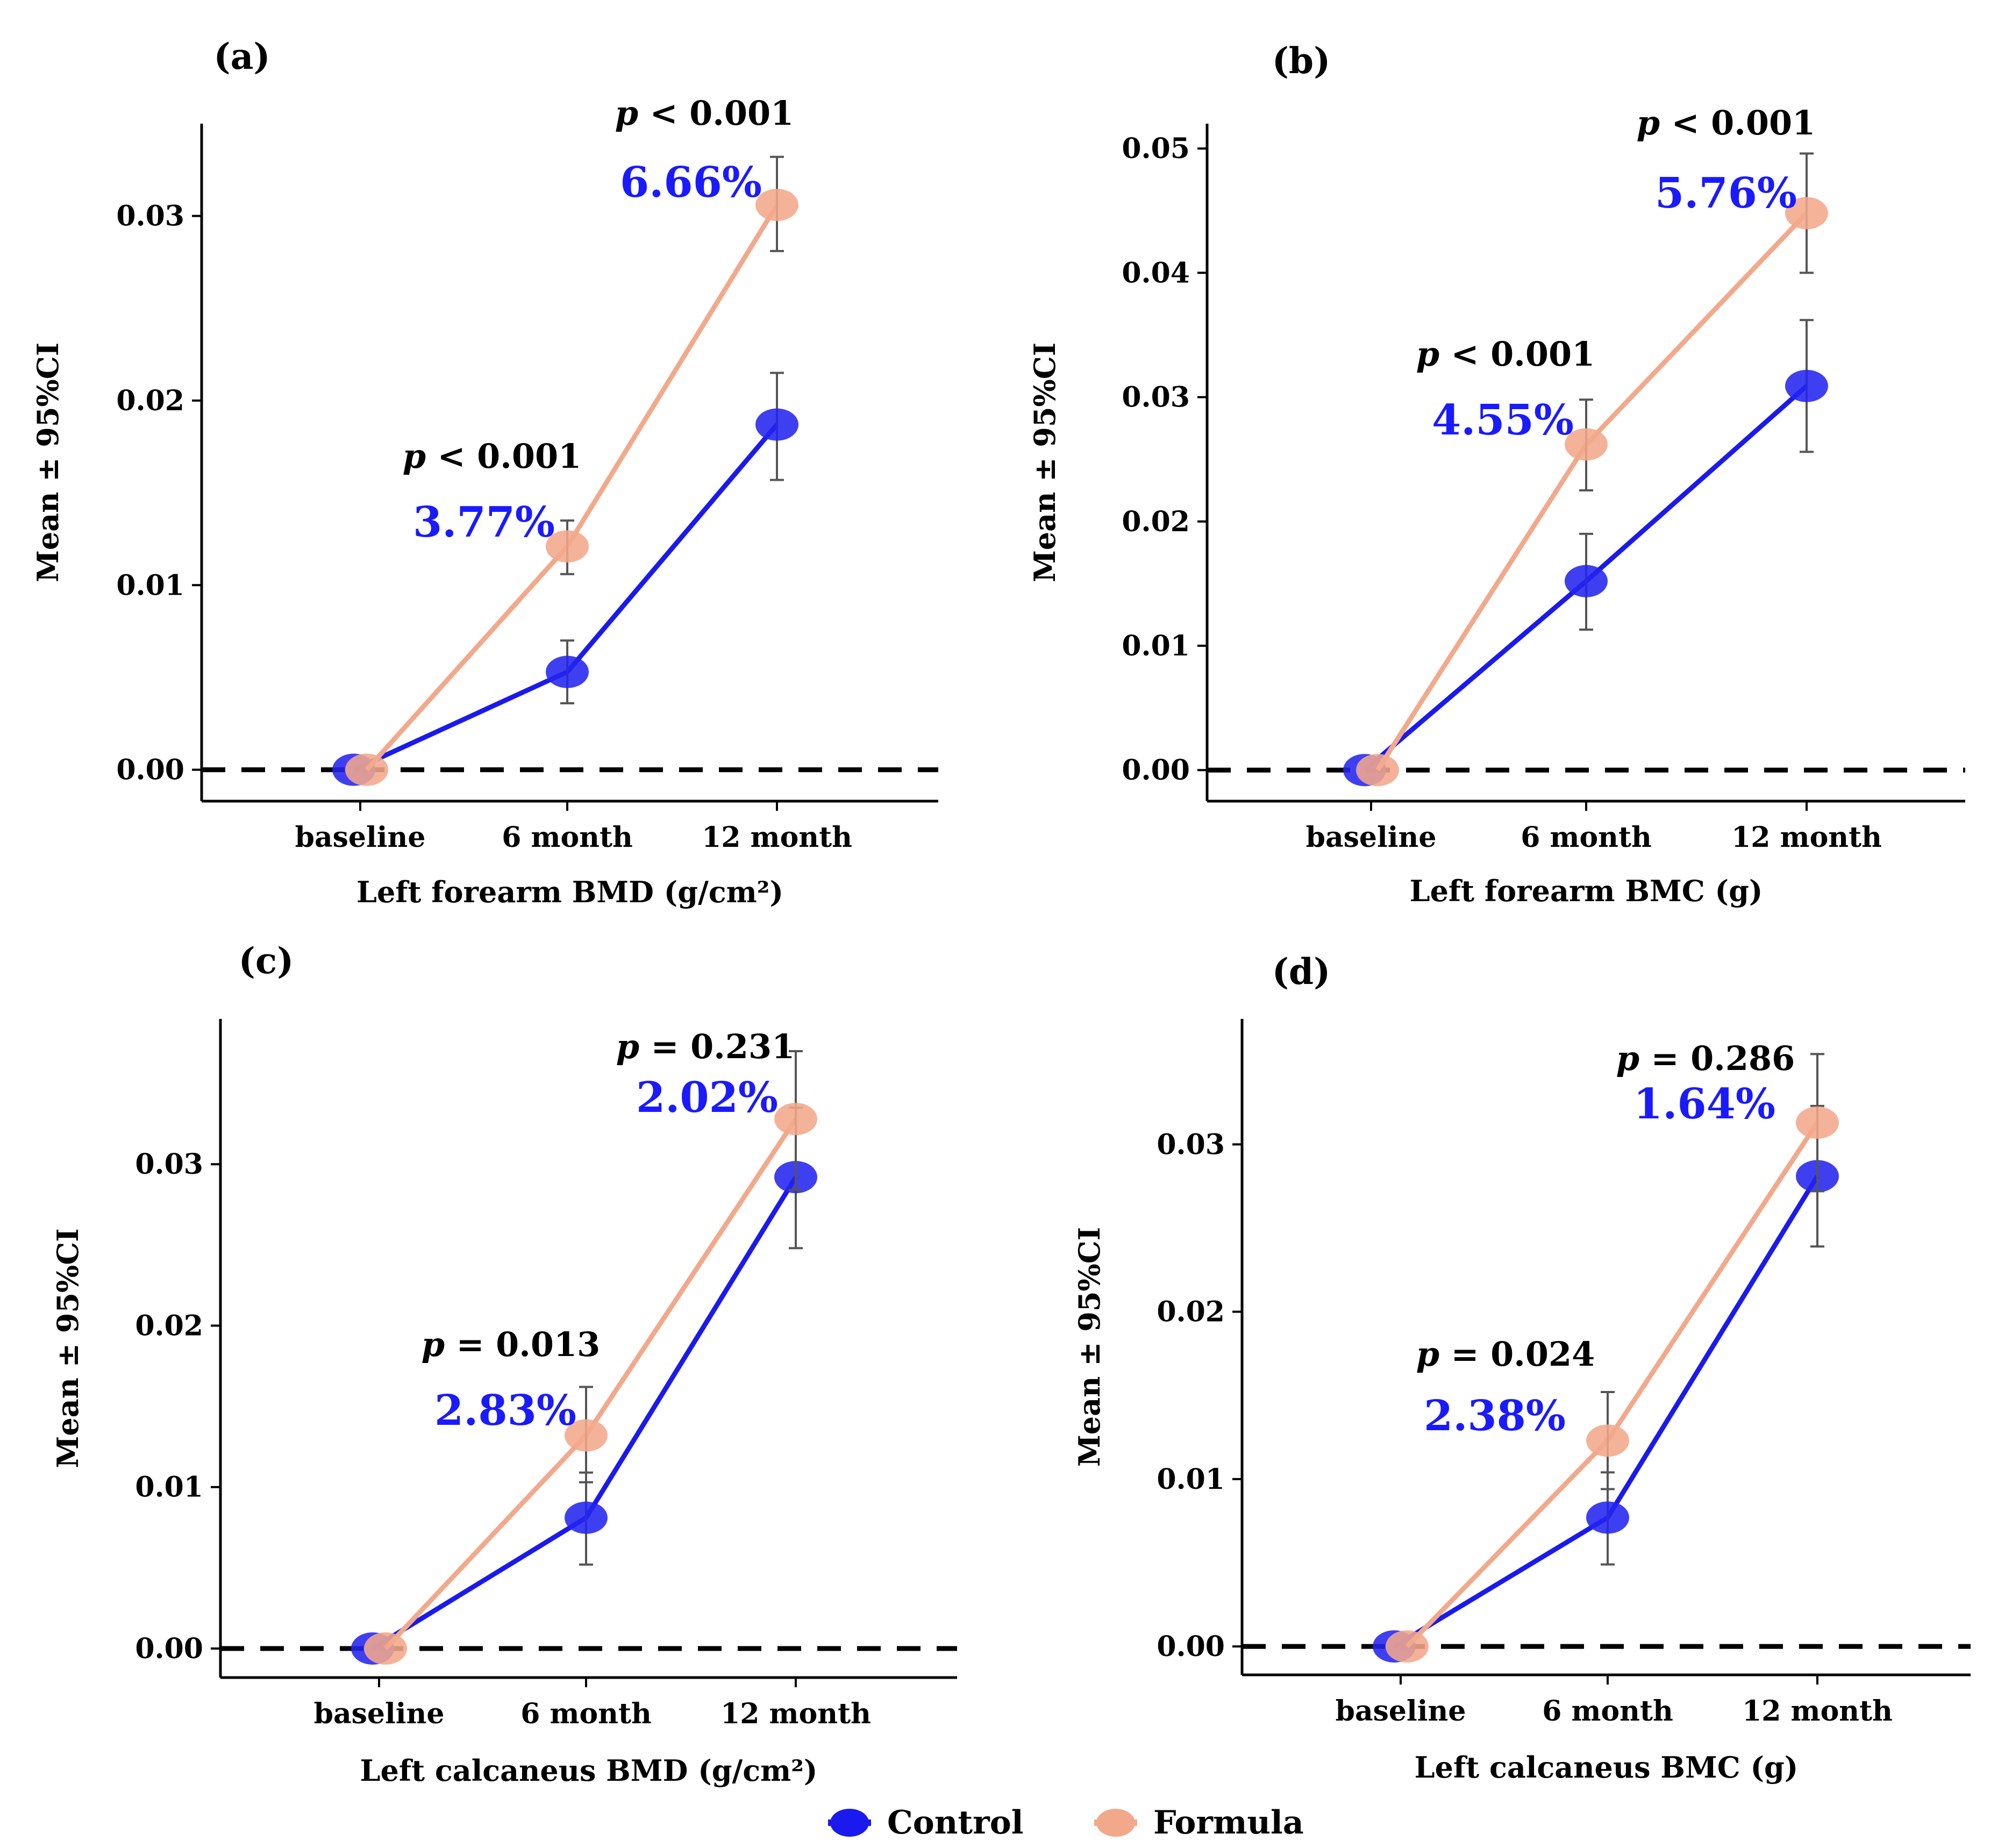  What do you see at coordinates (484, 522) in the screenshot?
I see `percent-change-label: 3.77%` at bounding box center [484, 522].